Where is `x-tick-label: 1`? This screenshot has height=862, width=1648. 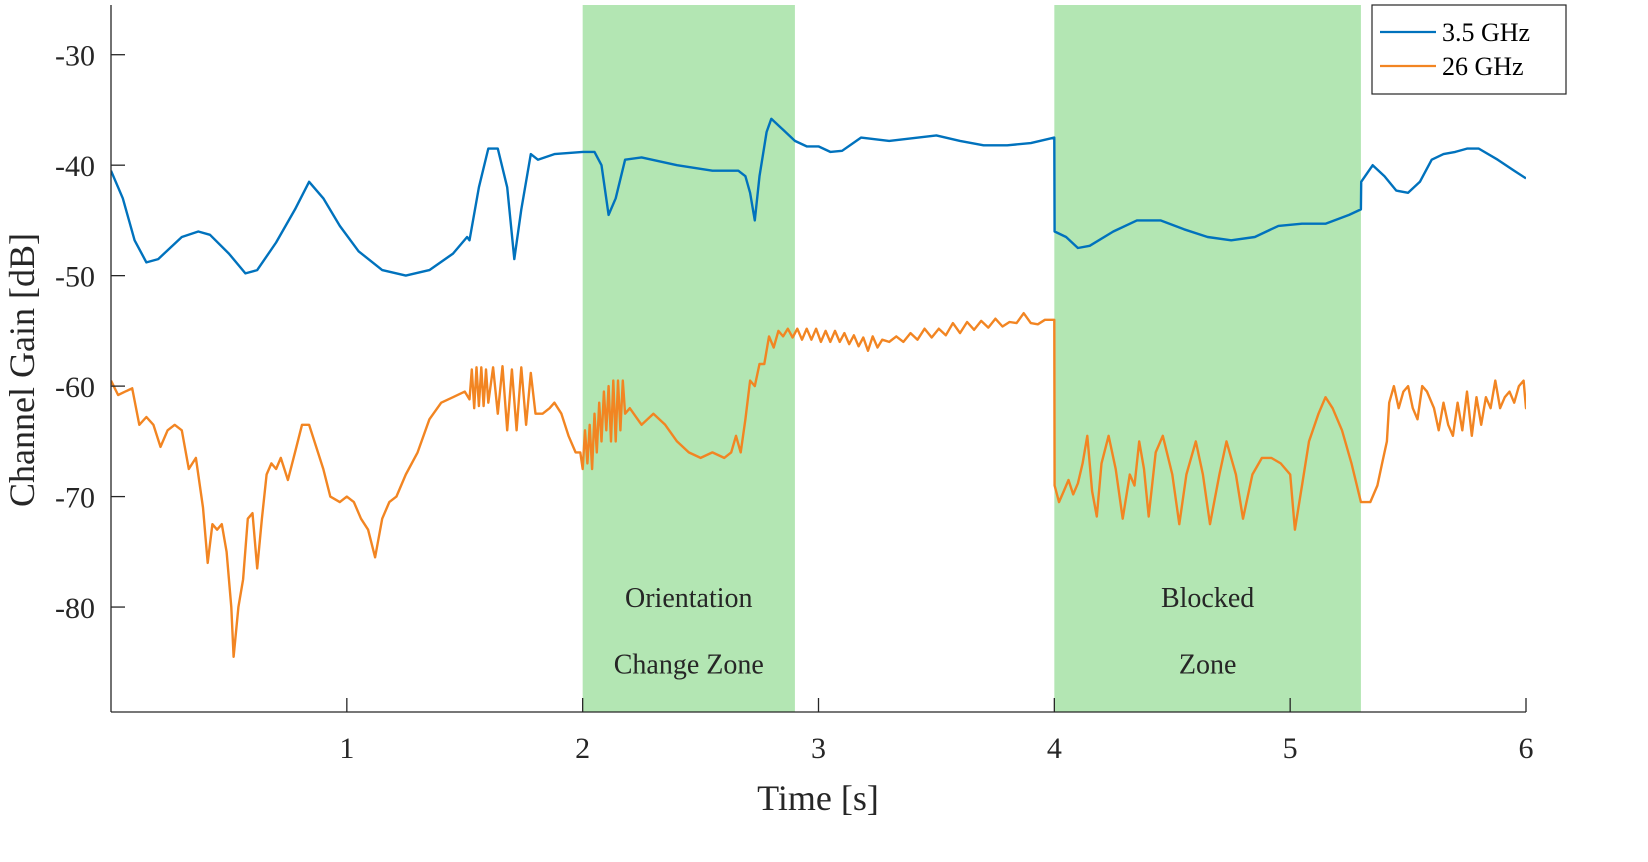 x-tick-label: 1 is located at coordinates (346, 748).